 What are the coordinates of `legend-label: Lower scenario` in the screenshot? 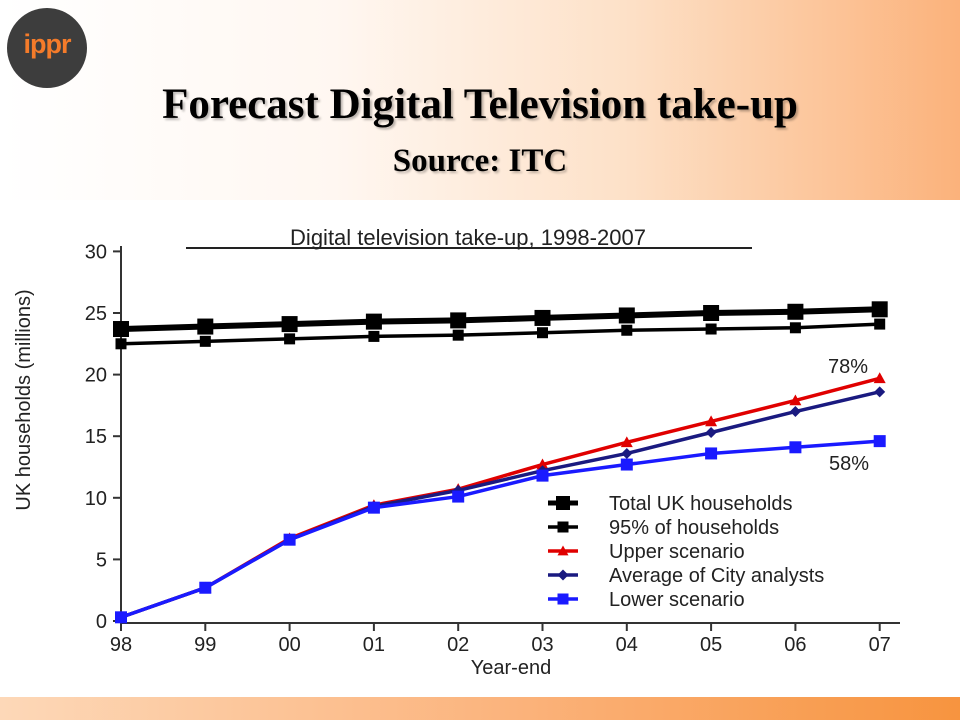 It's located at (677, 600).